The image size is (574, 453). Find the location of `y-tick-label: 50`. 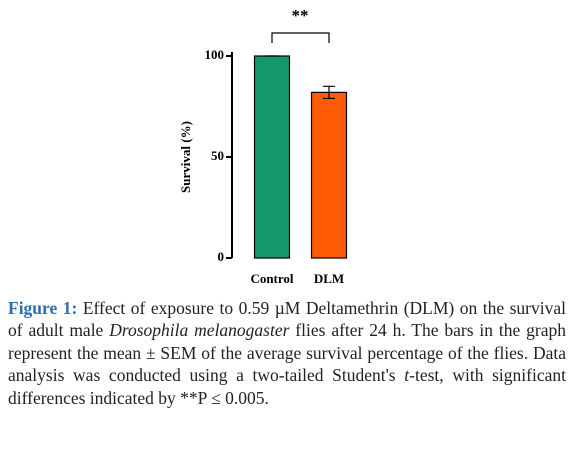

y-tick-label: 50 is located at coordinates (217, 155).